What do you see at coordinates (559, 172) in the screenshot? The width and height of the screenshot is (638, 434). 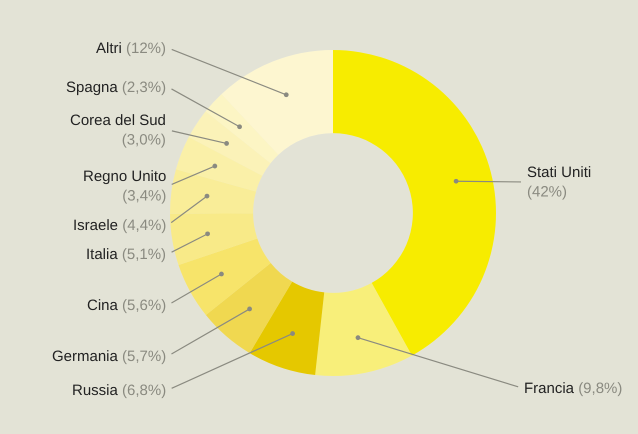 I see `slice-label: Stati Uniti` at bounding box center [559, 172].